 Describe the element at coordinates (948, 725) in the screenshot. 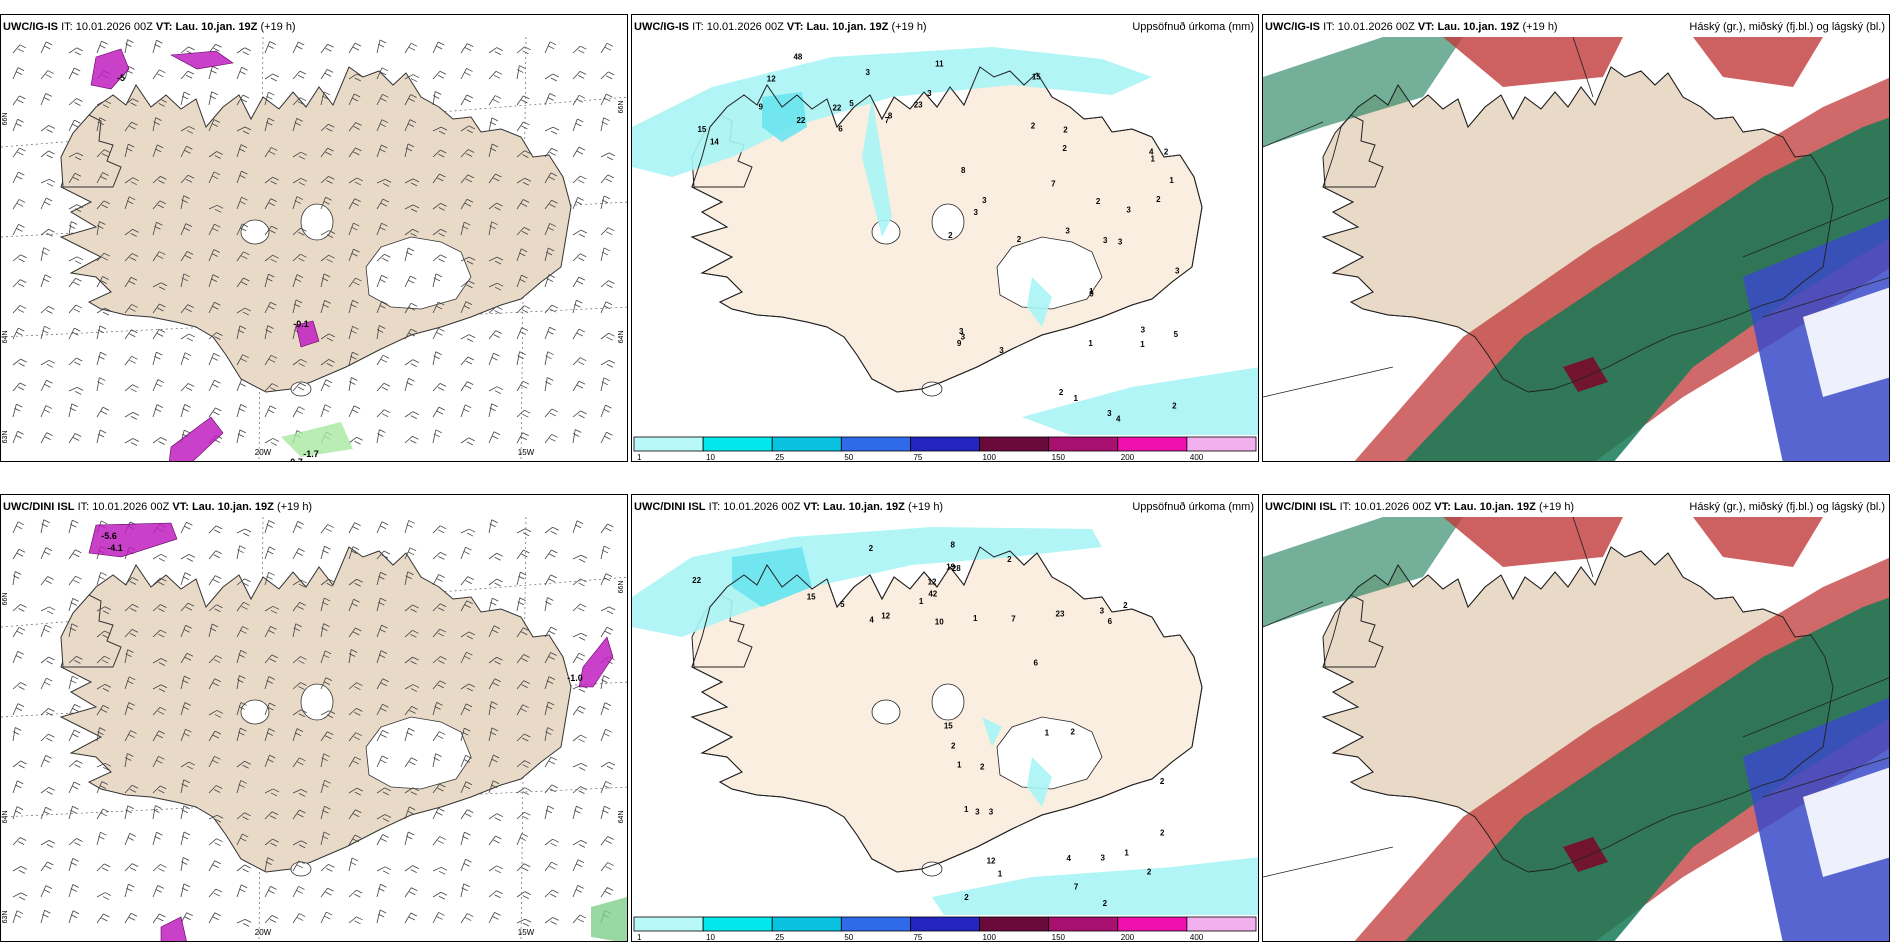

I see `precip-value: 15` at that location.